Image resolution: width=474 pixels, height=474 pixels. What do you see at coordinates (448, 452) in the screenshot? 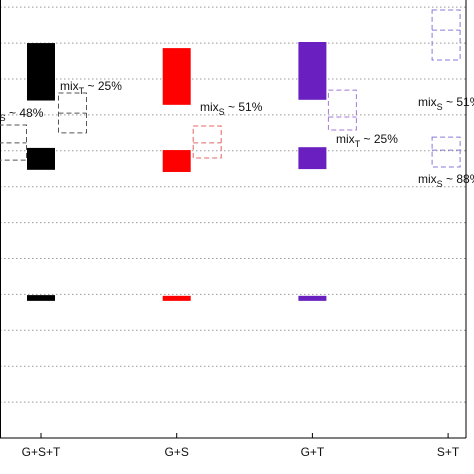
I see `x-tick-label: S+T` at bounding box center [448, 452].